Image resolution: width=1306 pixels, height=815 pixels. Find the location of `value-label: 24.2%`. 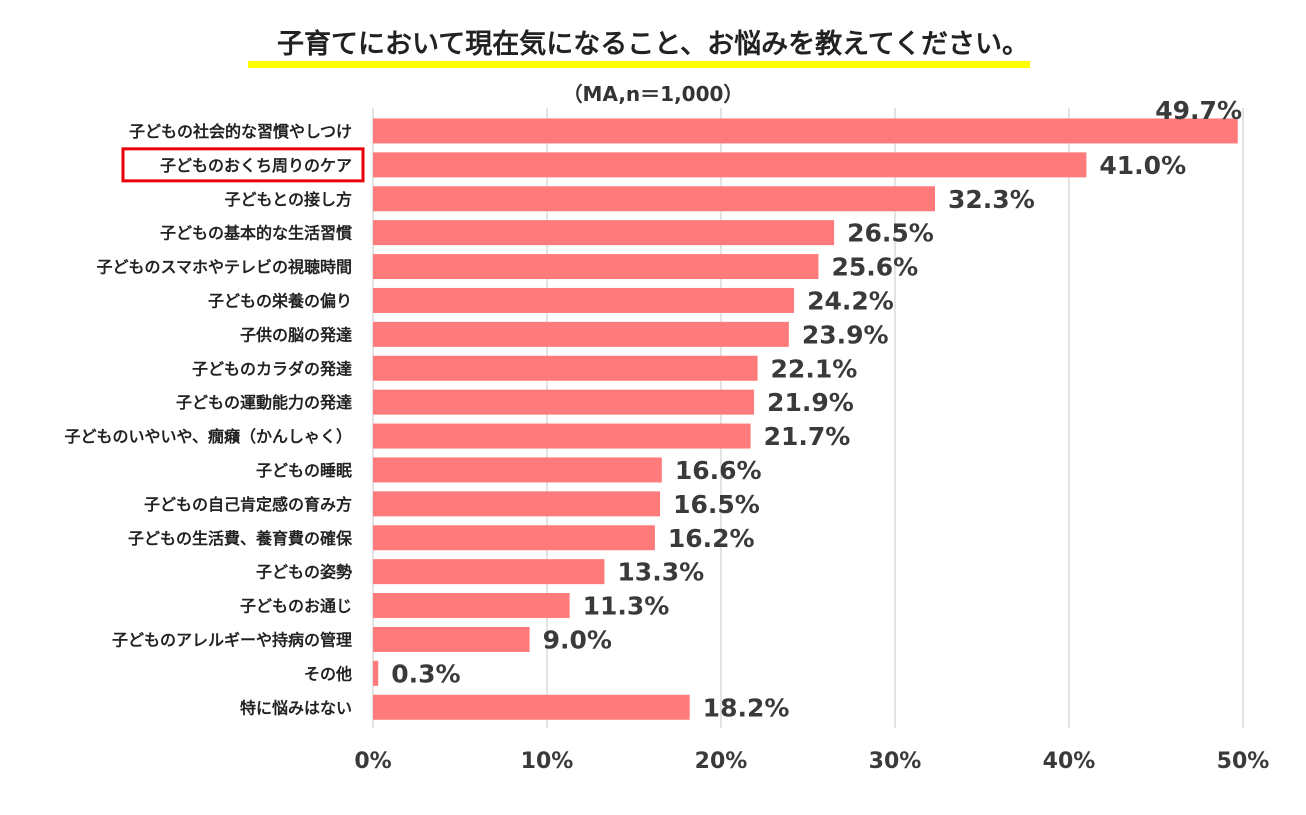

value-label: 24.2% is located at coordinates (850, 300).